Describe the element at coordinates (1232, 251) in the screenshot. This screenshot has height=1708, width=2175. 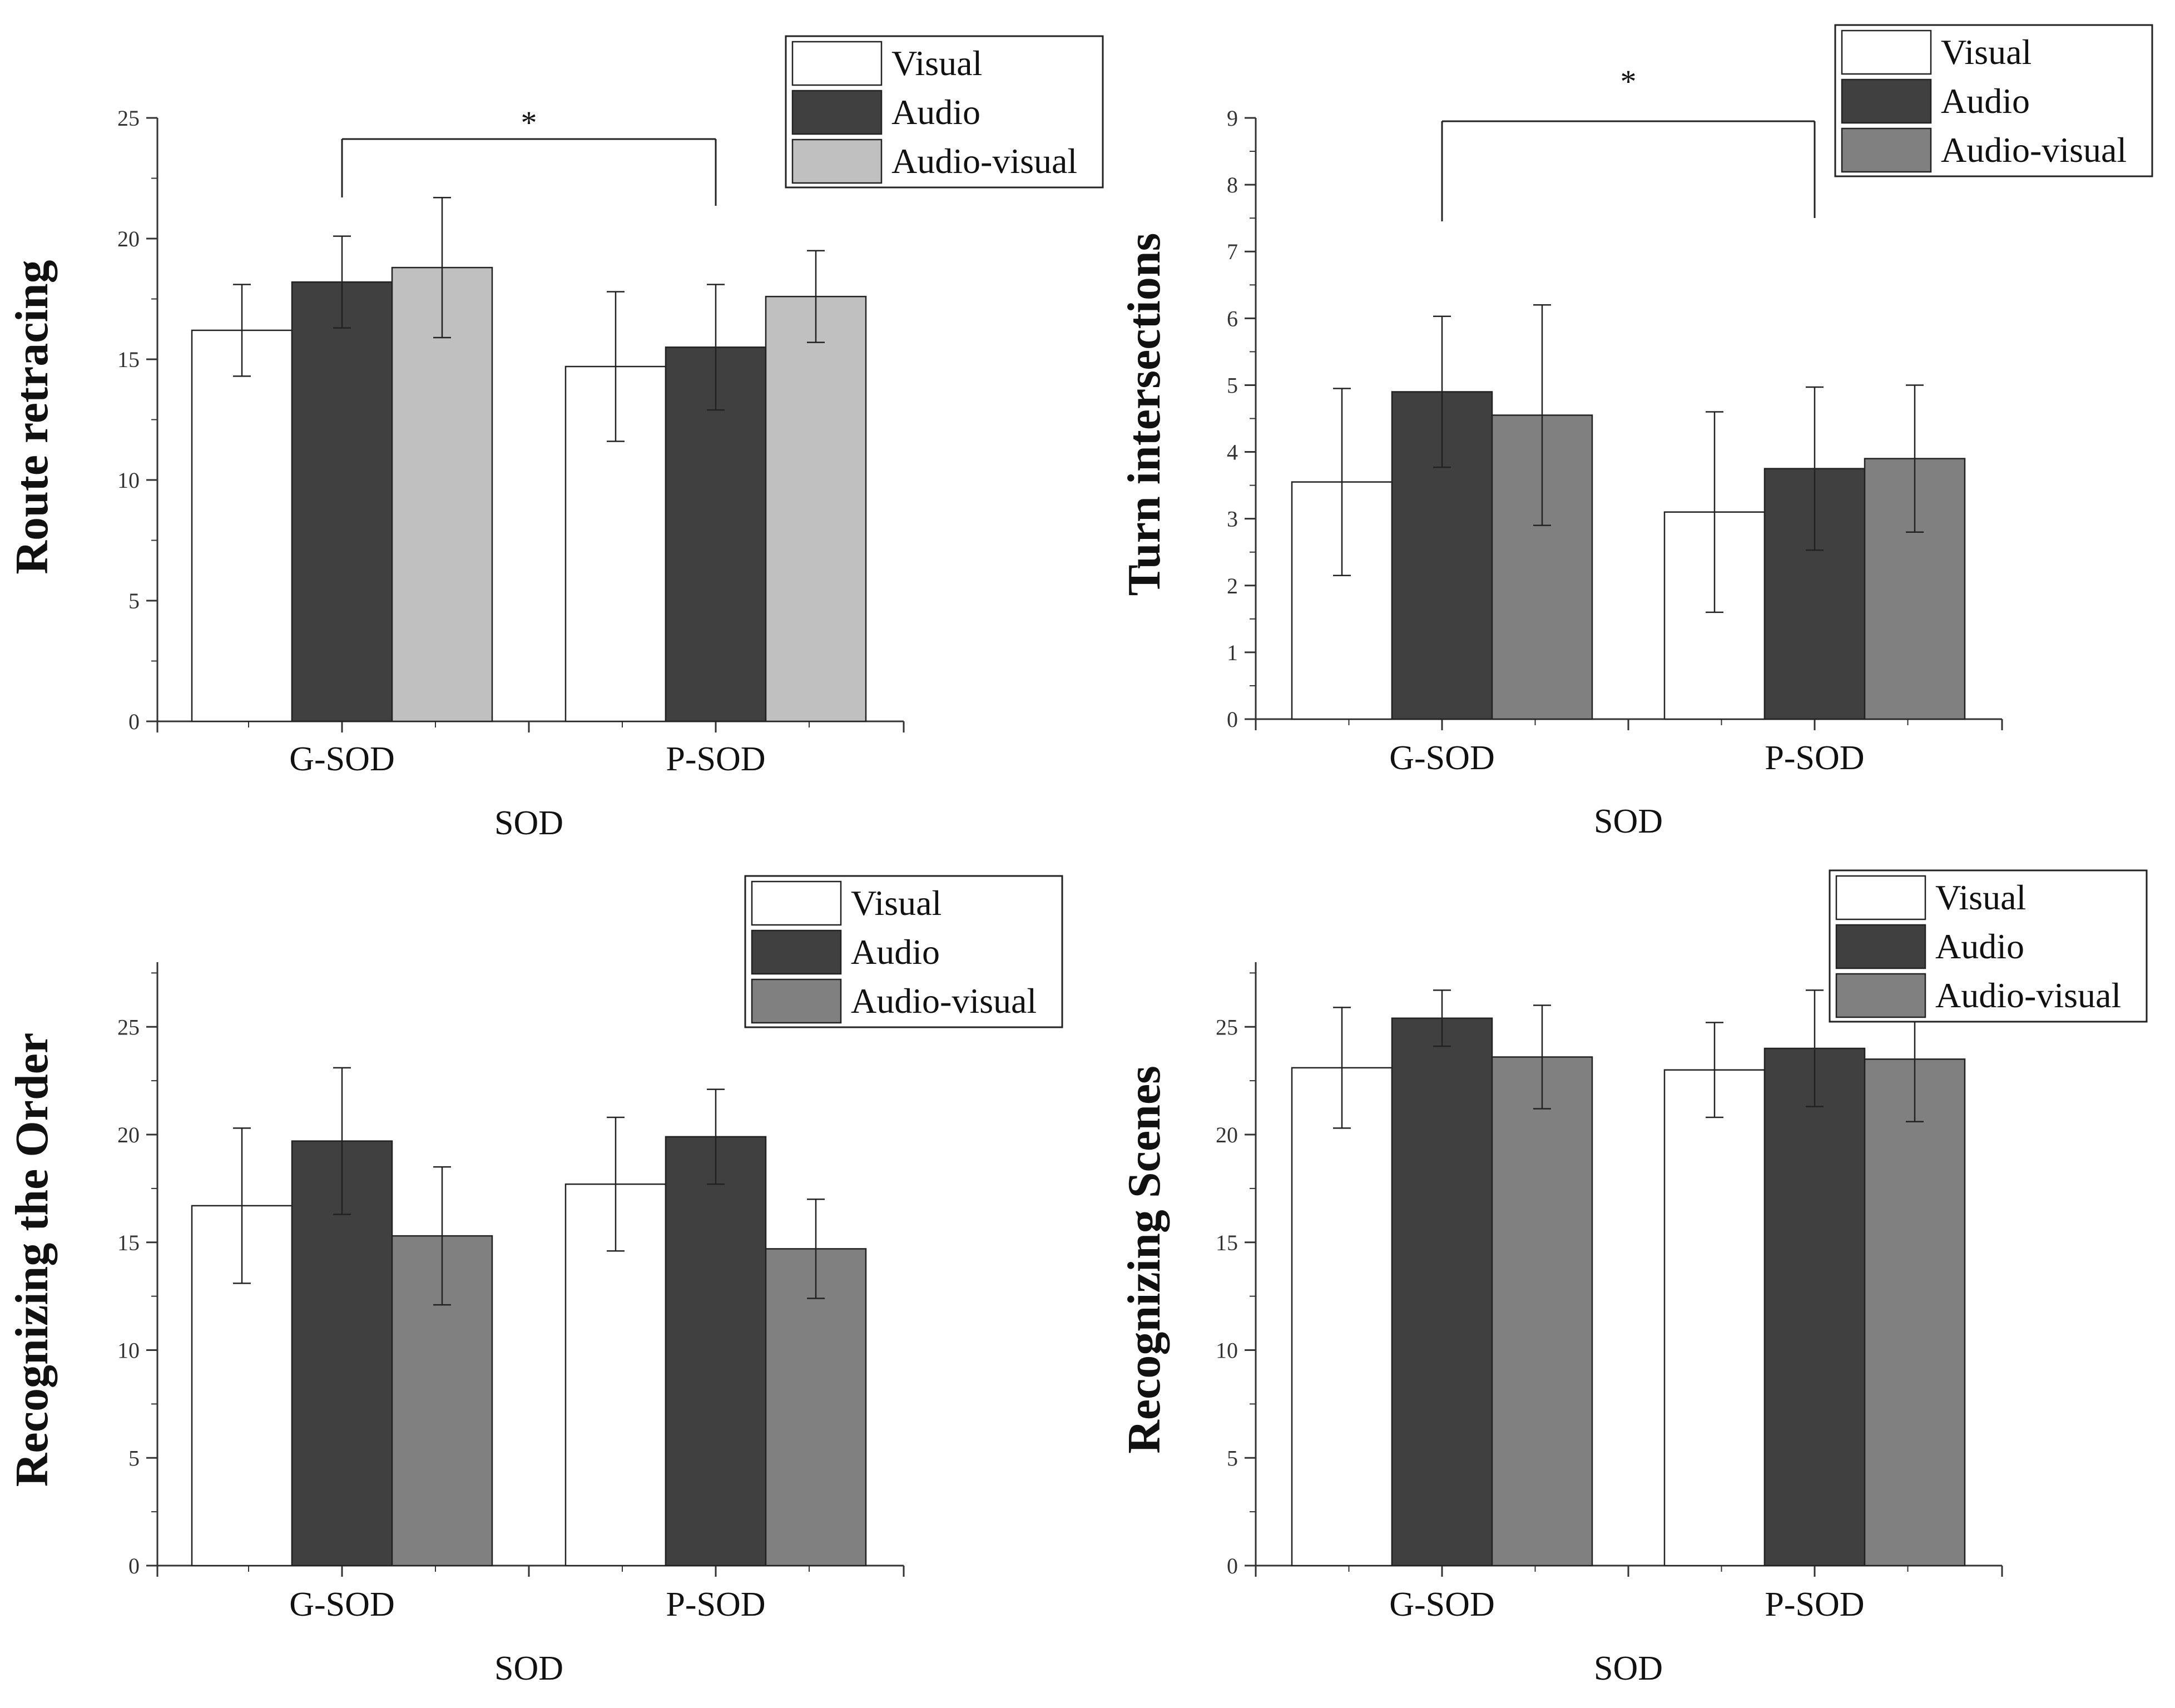
I see `y-tick-label: 7` at that location.